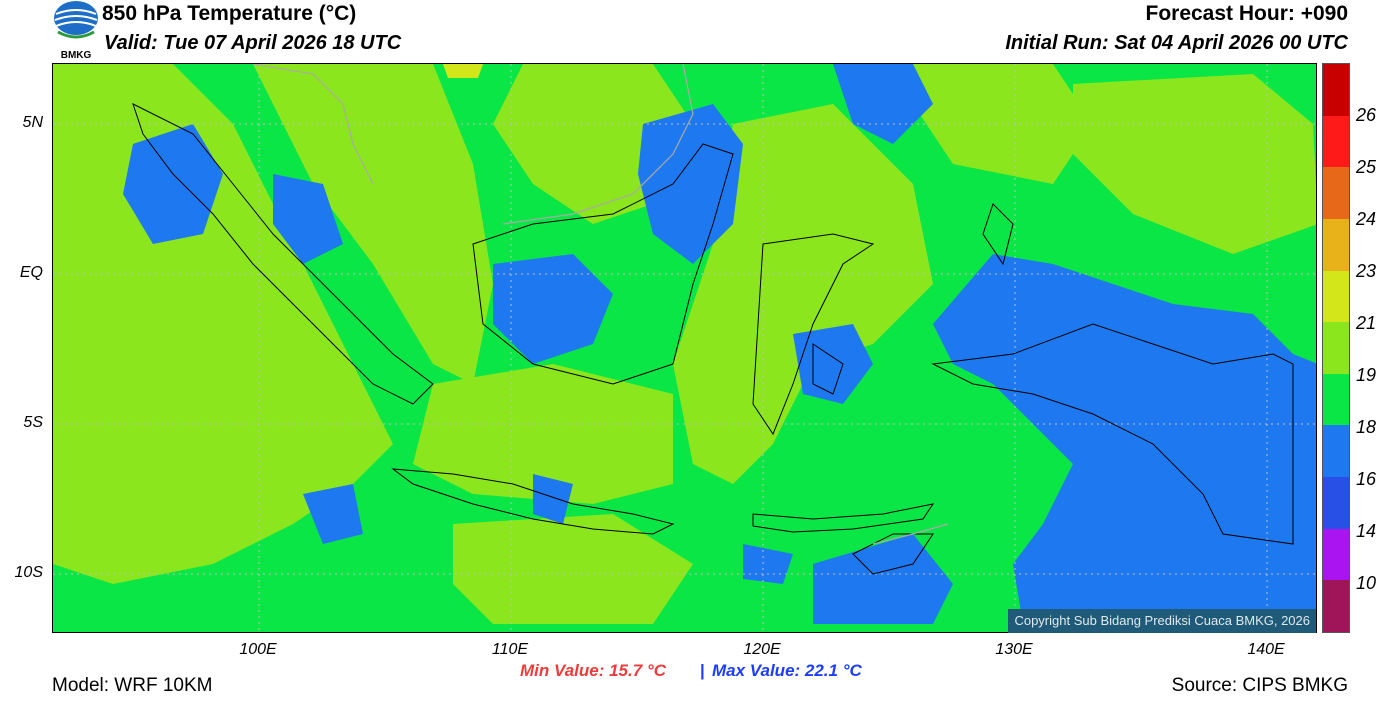  I want to click on lat-label-10s: 10S, so click(28, 572).